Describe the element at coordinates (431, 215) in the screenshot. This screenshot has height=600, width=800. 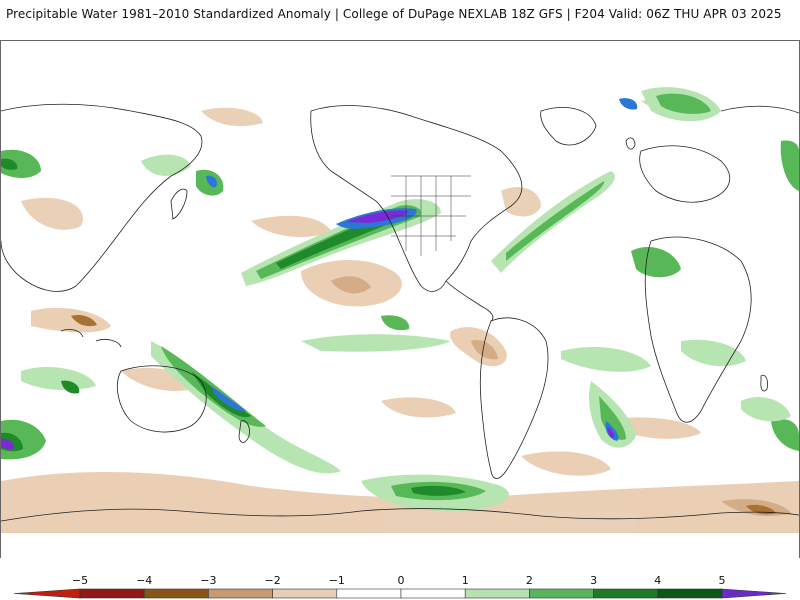
I see `state-borders` at that location.